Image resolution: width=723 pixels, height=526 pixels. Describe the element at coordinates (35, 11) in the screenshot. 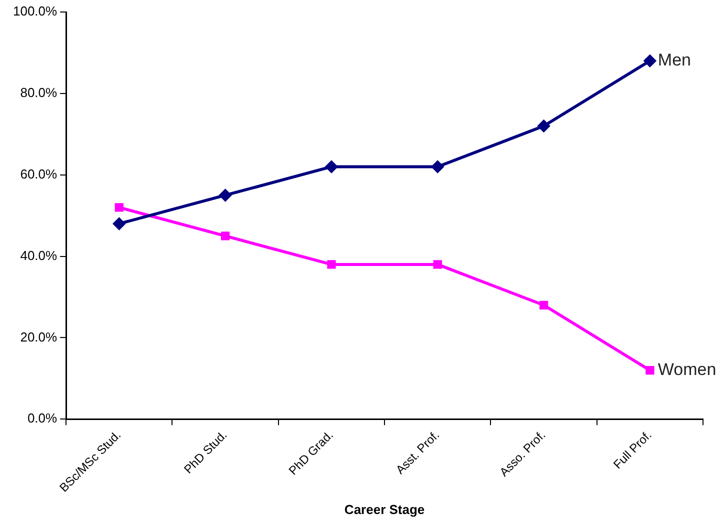

I see `y-tick-label: 100.0%` at that location.